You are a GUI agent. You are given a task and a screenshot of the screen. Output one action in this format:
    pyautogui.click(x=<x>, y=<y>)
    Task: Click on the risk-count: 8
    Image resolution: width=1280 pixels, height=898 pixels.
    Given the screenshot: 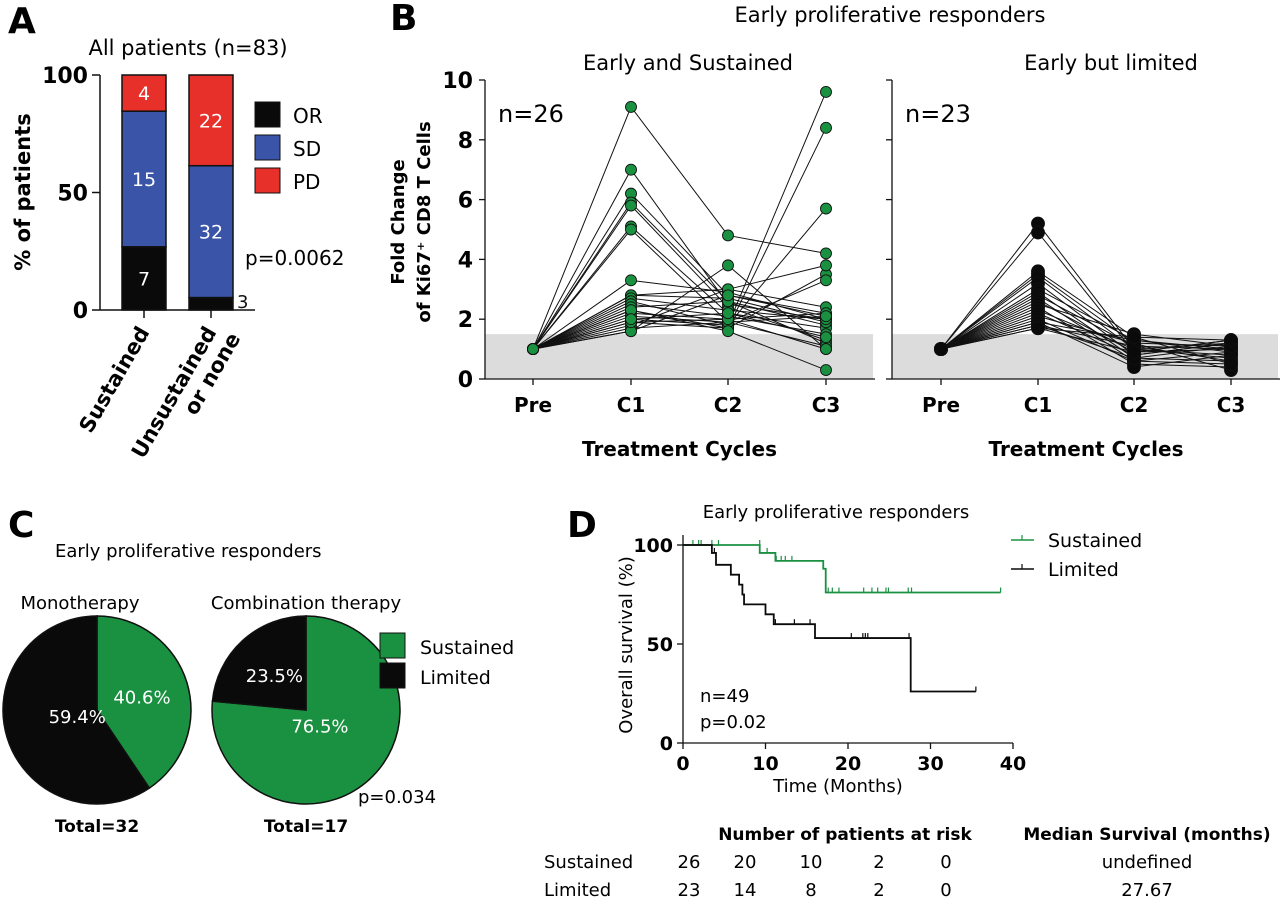 What is the action you would take?
    pyautogui.click(x=810, y=889)
    